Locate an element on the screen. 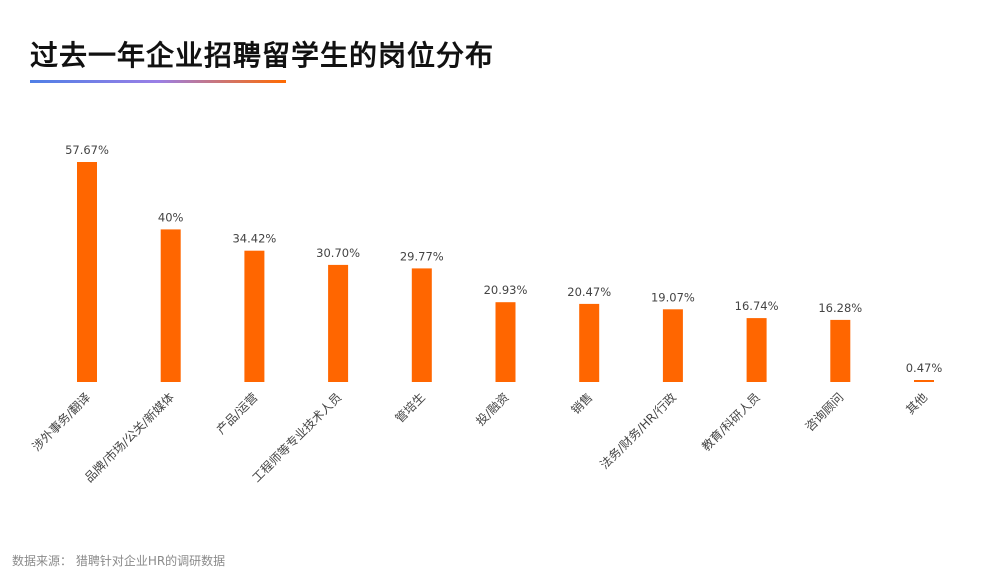 The height and width of the screenshot is (580, 1000). data-label: 20.47% is located at coordinates (589, 292).